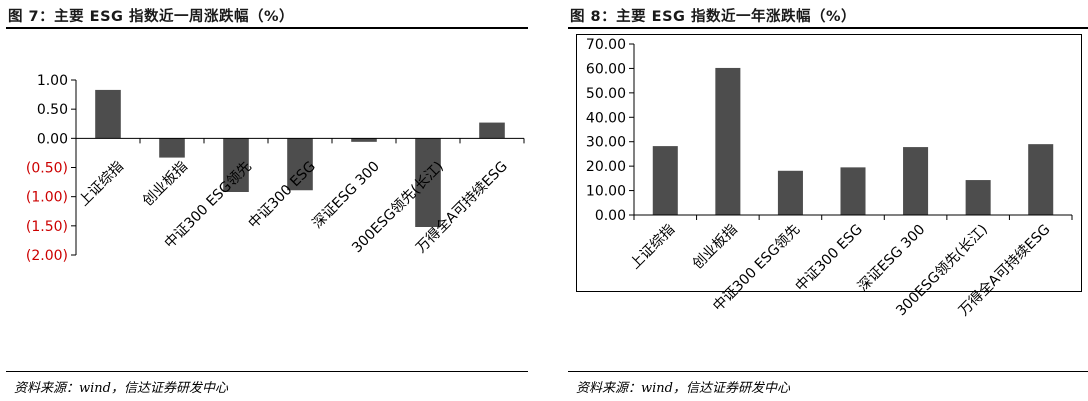  I want to click on y-tick-label: 0.50, so click(52, 110).